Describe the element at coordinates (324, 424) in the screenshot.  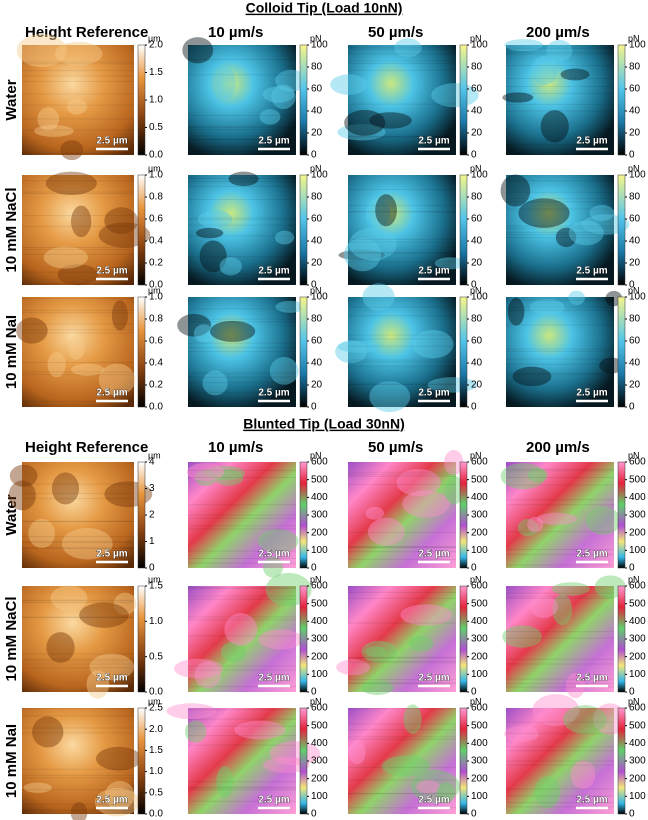
I see `section-title: Blunted Tip (Load 30nN)` at that location.